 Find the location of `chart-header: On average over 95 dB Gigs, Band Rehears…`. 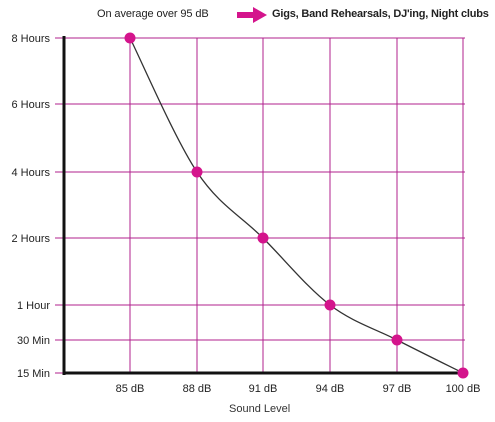

chart-header: On average over 95 dB Gigs, Band Rehears… is located at coordinates (247, 15).